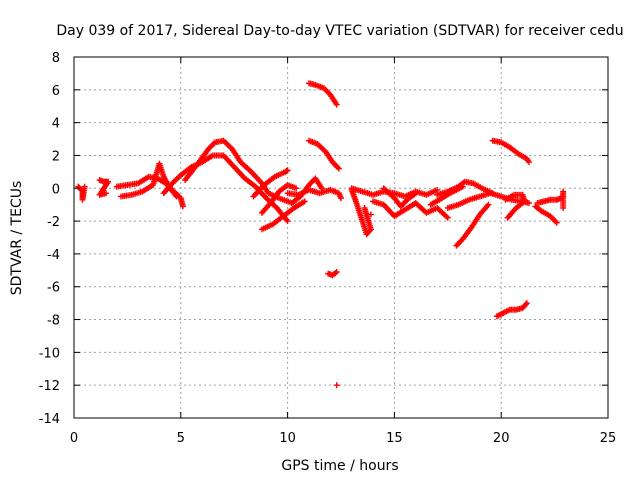 The width and height of the screenshot is (640, 480). I want to click on y-tick-label: -14, so click(49, 419).